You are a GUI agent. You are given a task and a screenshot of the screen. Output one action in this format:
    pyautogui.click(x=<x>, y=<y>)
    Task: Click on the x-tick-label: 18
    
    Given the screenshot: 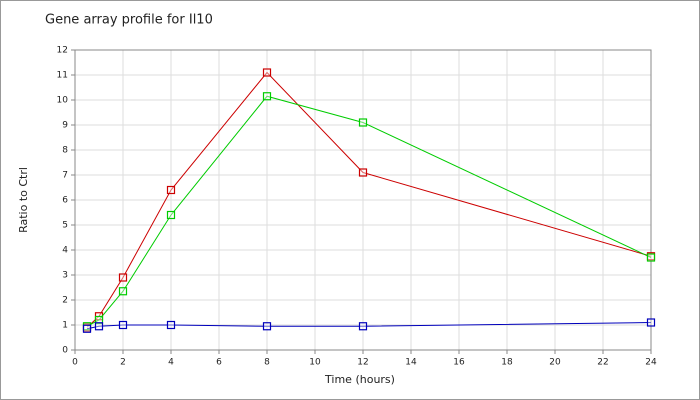 What is the action you would take?
    pyautogui.click(x=507, y=363)
    